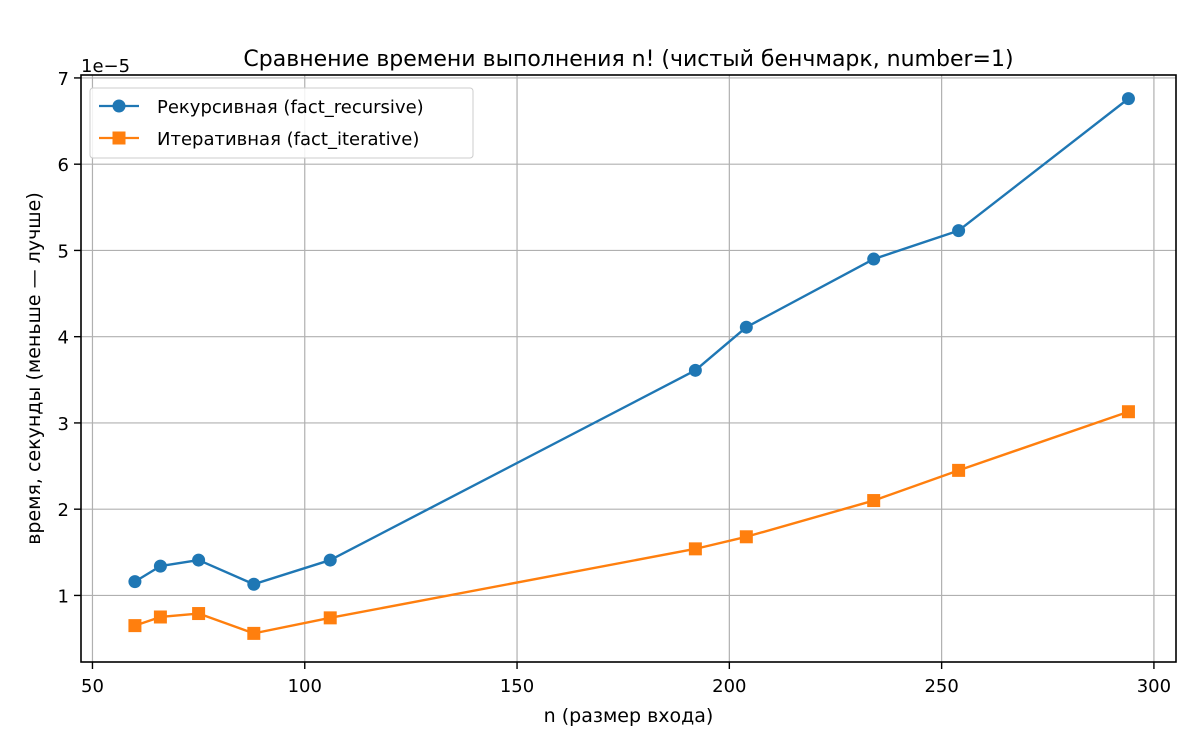 The image size is (1200, 750). What do you see at coordinates (69, 338) in the screenshot?
I see `y-axis: 1 2 3 4 5 6 7` at bounding box center [69, 338].